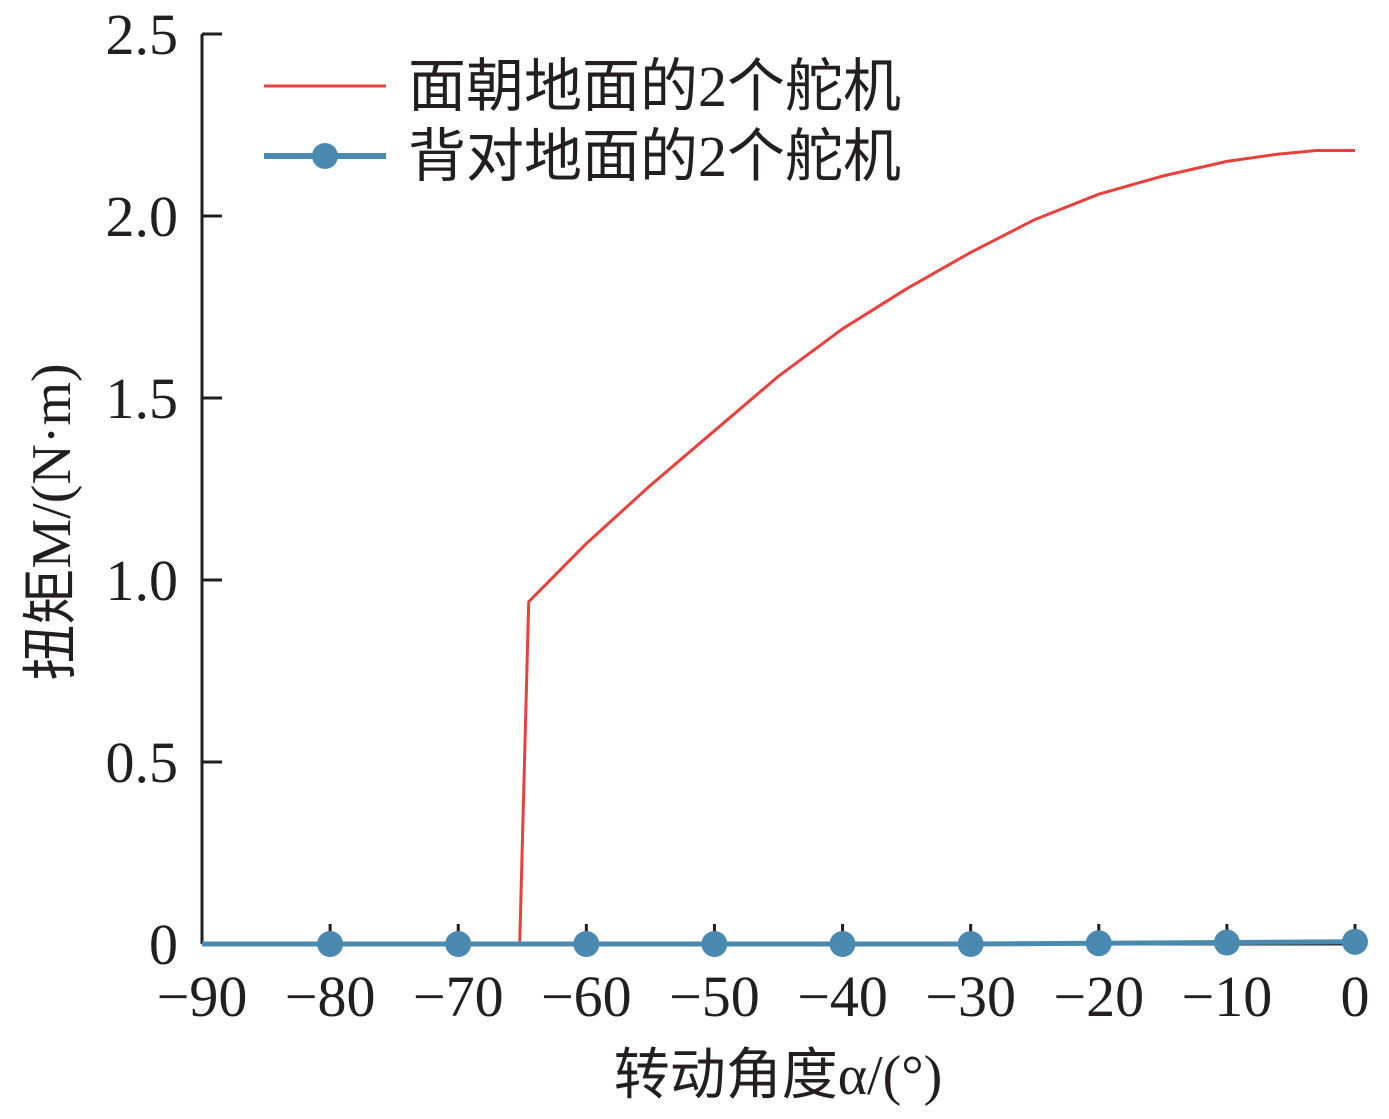  I want to click on y-tick-label: 1.0, so click(142, 580).